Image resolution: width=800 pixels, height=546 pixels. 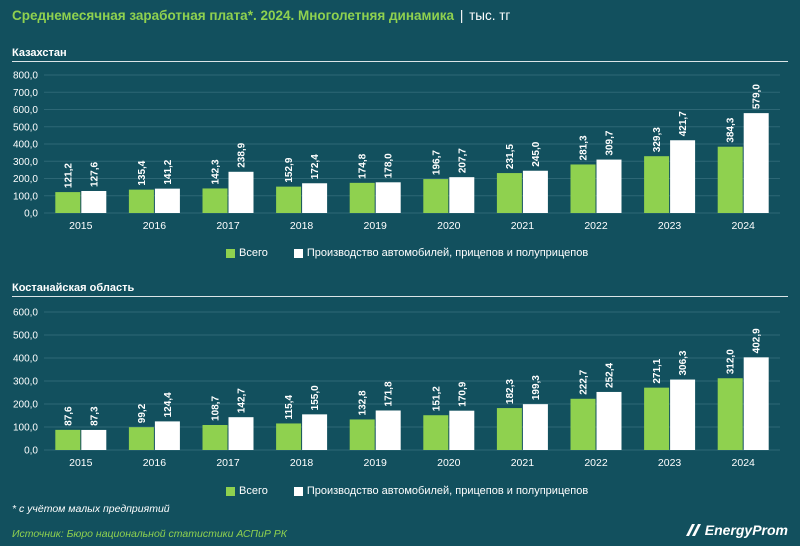 What do you see at coordinates (39, 53) in the screenshot?
I see `panel-title-kazakhstan: Казахстан` at bounding box center [39, 53].